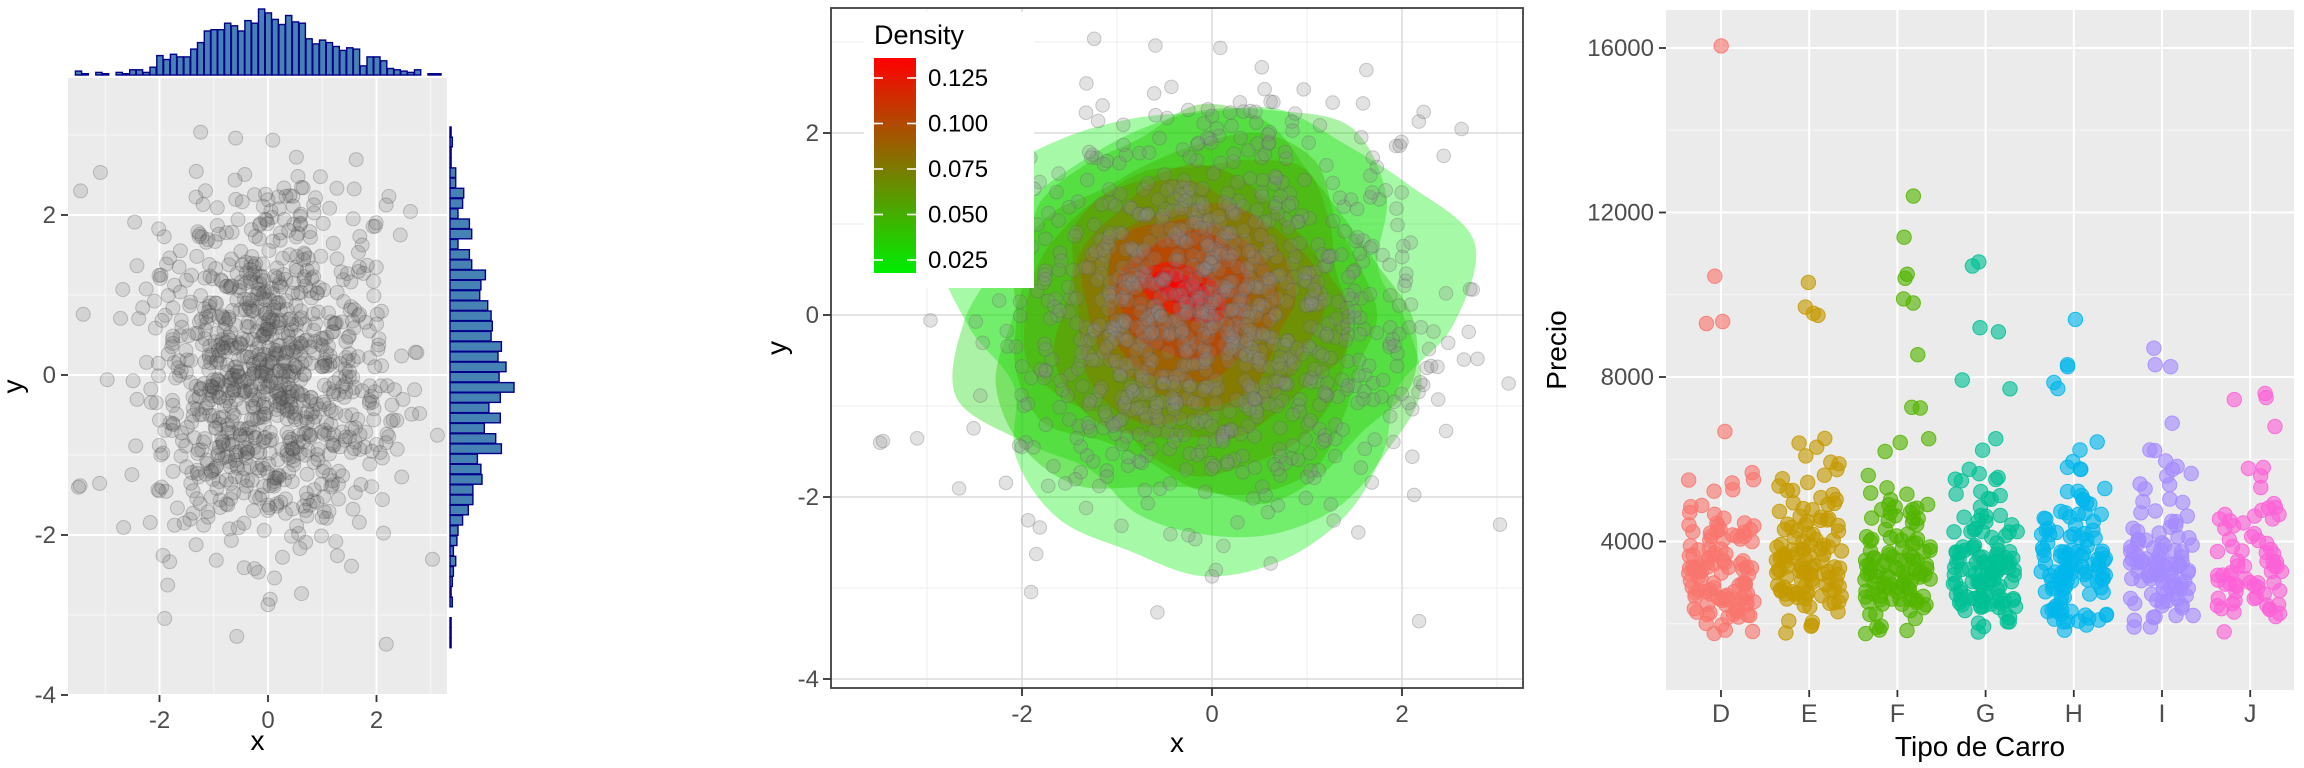 The height and width of the screenshot is (768, 2304). Describe the element at coordinates (958, 78) in the screenshot. I see `legend-tick-label: 0.125` at that location.